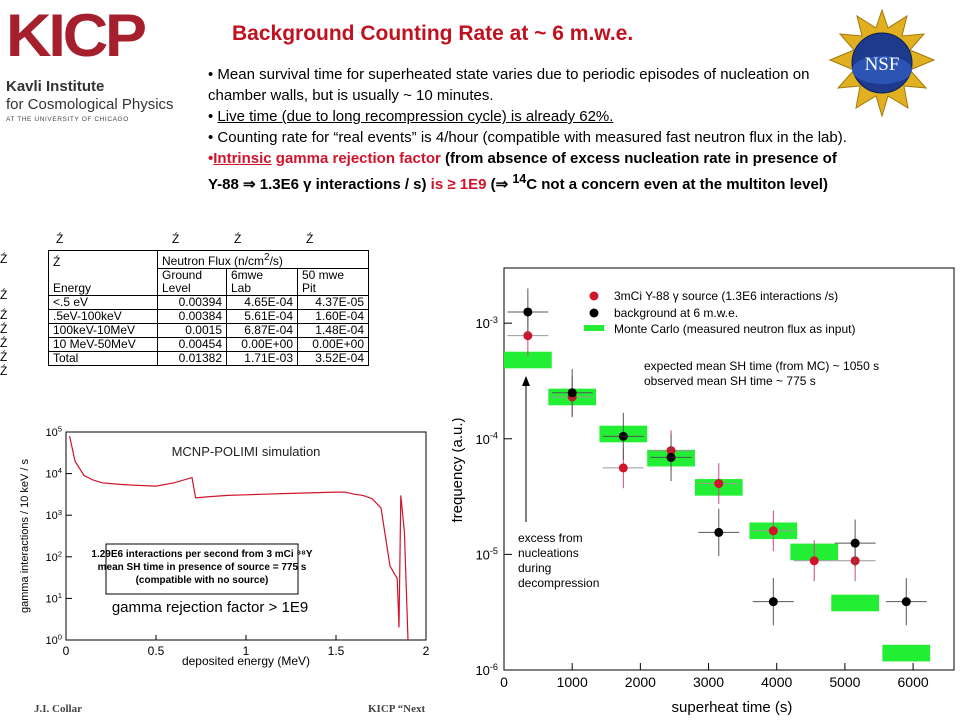 Image resolution: width=960 pixels, height=725 pixels. What do you see at coordinates (192, 330) in the screenshot?
I see `cell-ground: 0.0015` at bounding box center [192, 330].